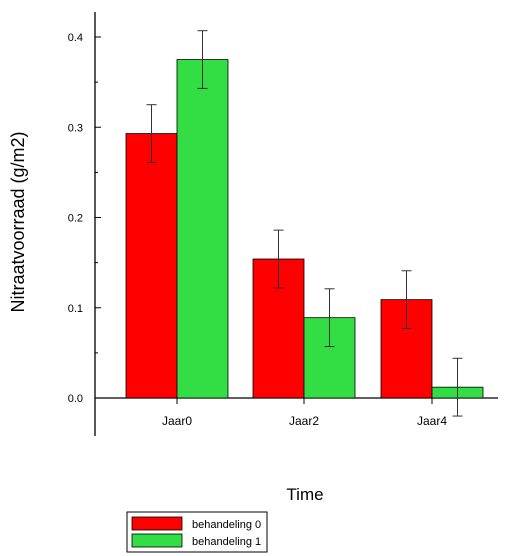 This screenshot has width=511, height=556. Describe the element at coordinates (151, 266) in the screenshot. I see `bar-behandeling-0-Jaar0` at that location.